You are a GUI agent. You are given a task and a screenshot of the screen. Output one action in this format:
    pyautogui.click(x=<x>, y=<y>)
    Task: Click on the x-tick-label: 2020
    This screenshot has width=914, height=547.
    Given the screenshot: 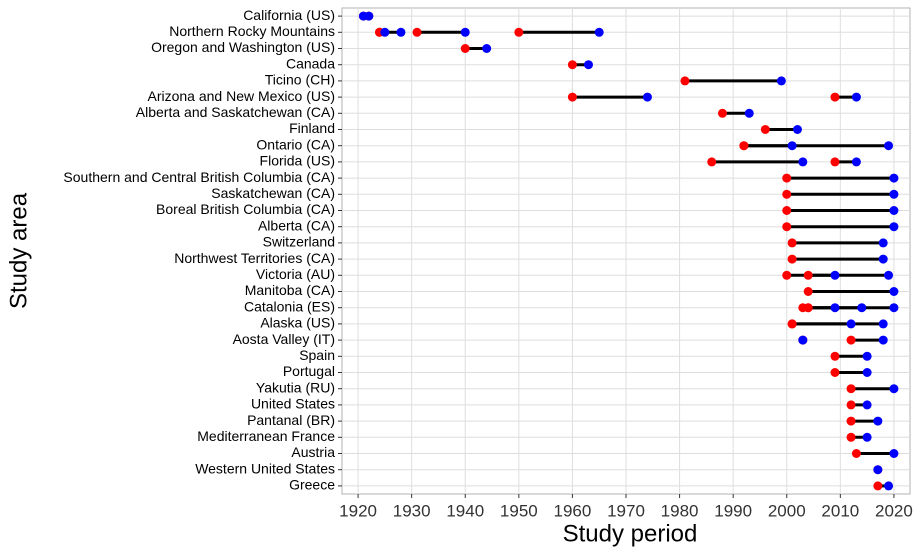 What is the action you would take?
    pyautogui.click(x=894, y=510)
    